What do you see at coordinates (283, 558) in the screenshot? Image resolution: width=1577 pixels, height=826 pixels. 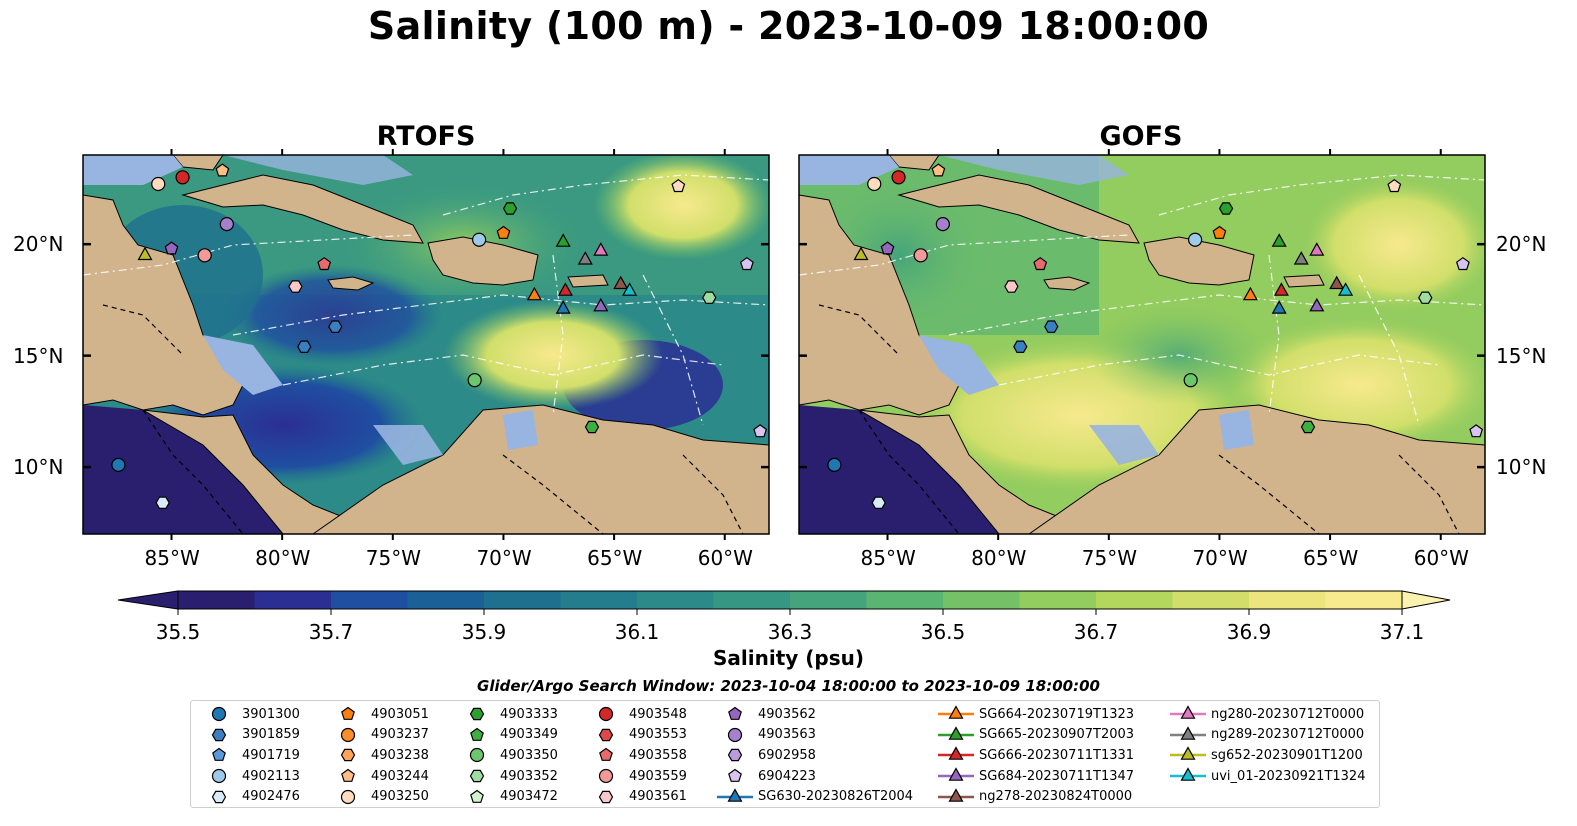 I see `lon-tick-label: 80°W` at bounding box center [283, 558].